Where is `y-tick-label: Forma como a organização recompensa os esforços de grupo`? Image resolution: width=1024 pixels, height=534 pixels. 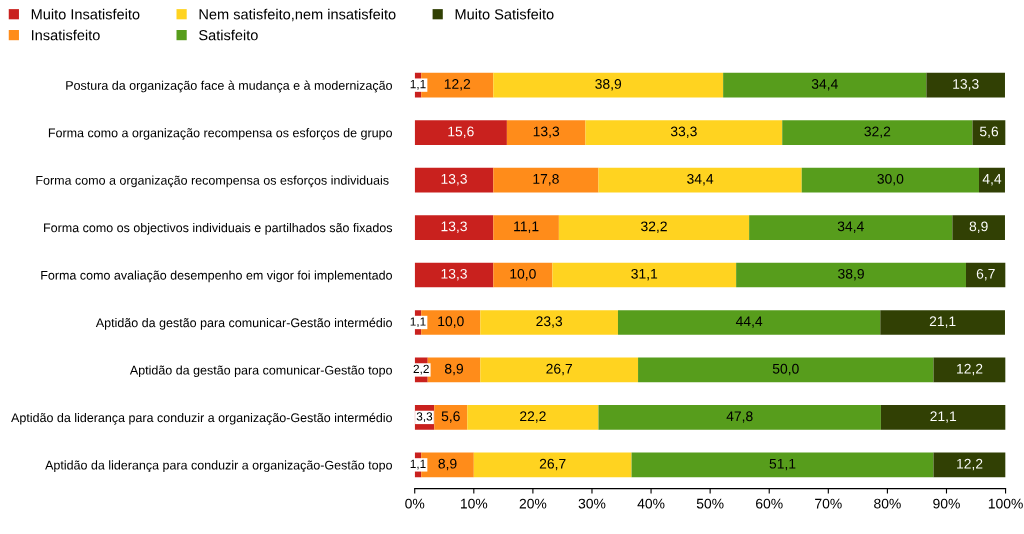 y-tick-label: Forma como a organização recompensa os esforços de grupo is located at coordinates (220, 134).